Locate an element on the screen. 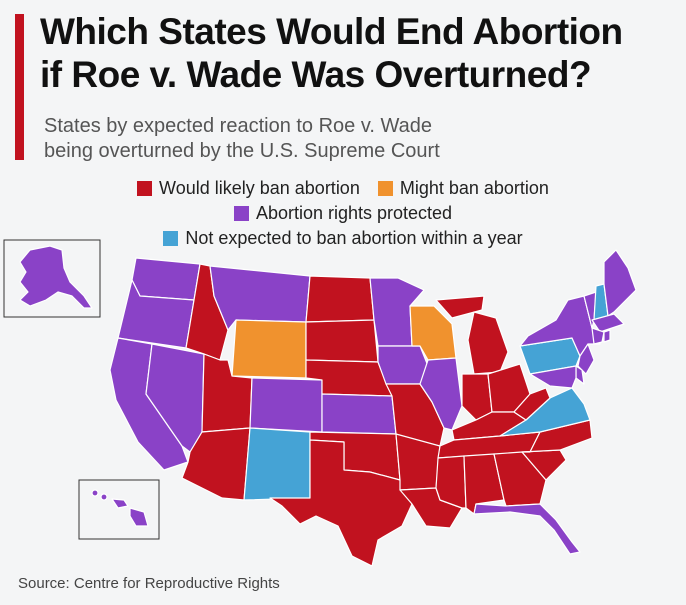 This screenshot has width=686, height=605. legend-row-2: Abortion rights protected is located at coordinates (343, 213).